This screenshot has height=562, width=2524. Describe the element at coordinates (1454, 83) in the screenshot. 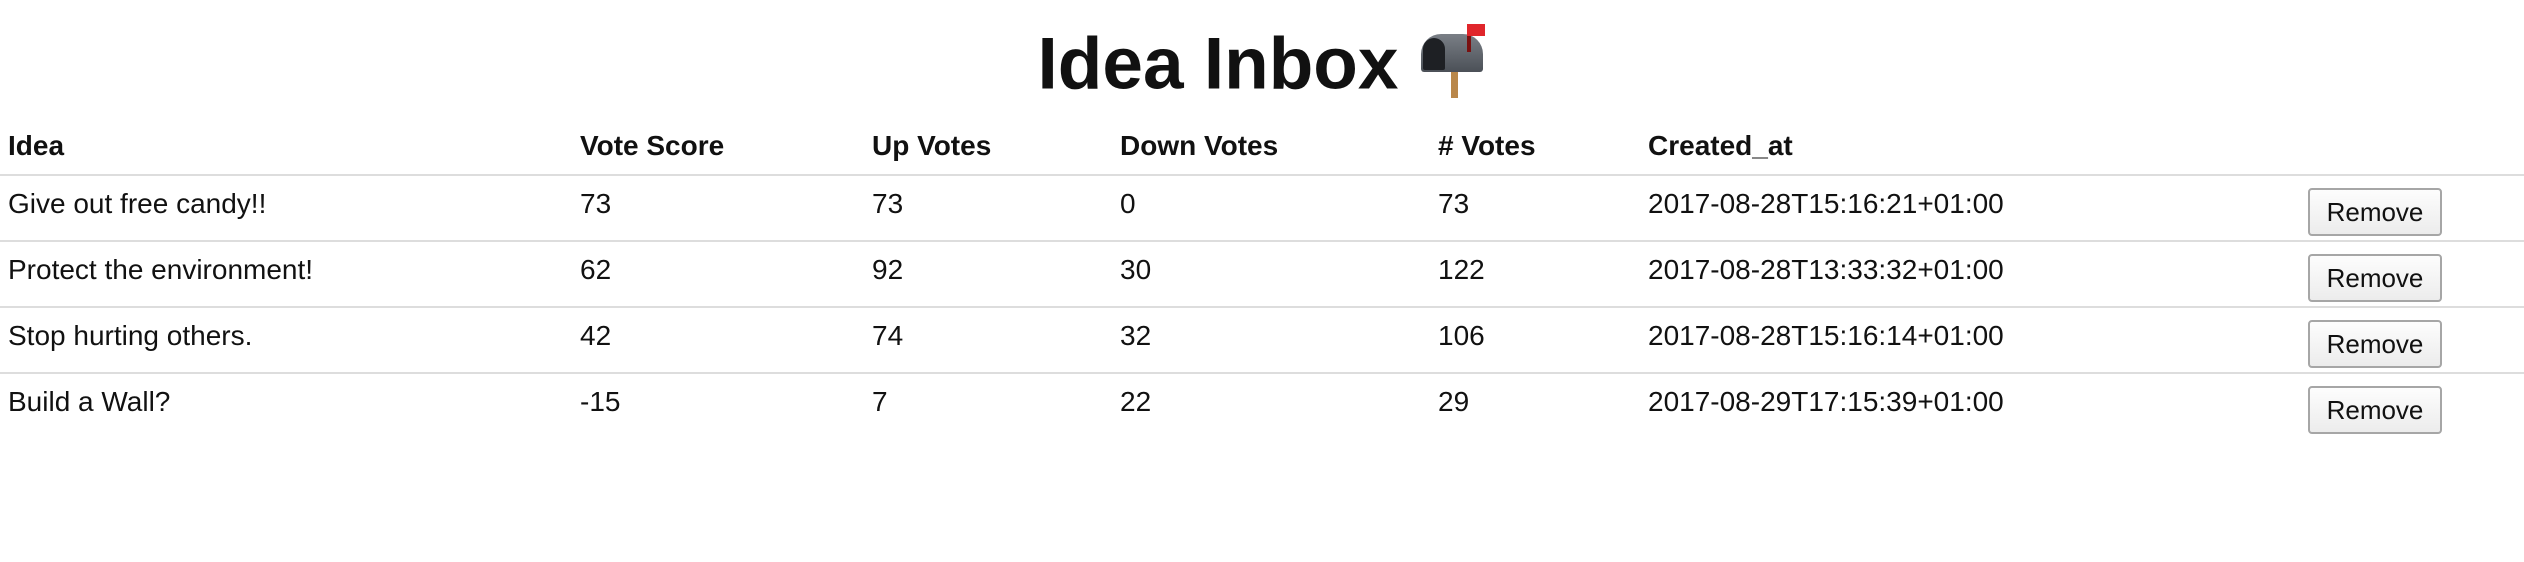

I see `mailbox-post` at that location.